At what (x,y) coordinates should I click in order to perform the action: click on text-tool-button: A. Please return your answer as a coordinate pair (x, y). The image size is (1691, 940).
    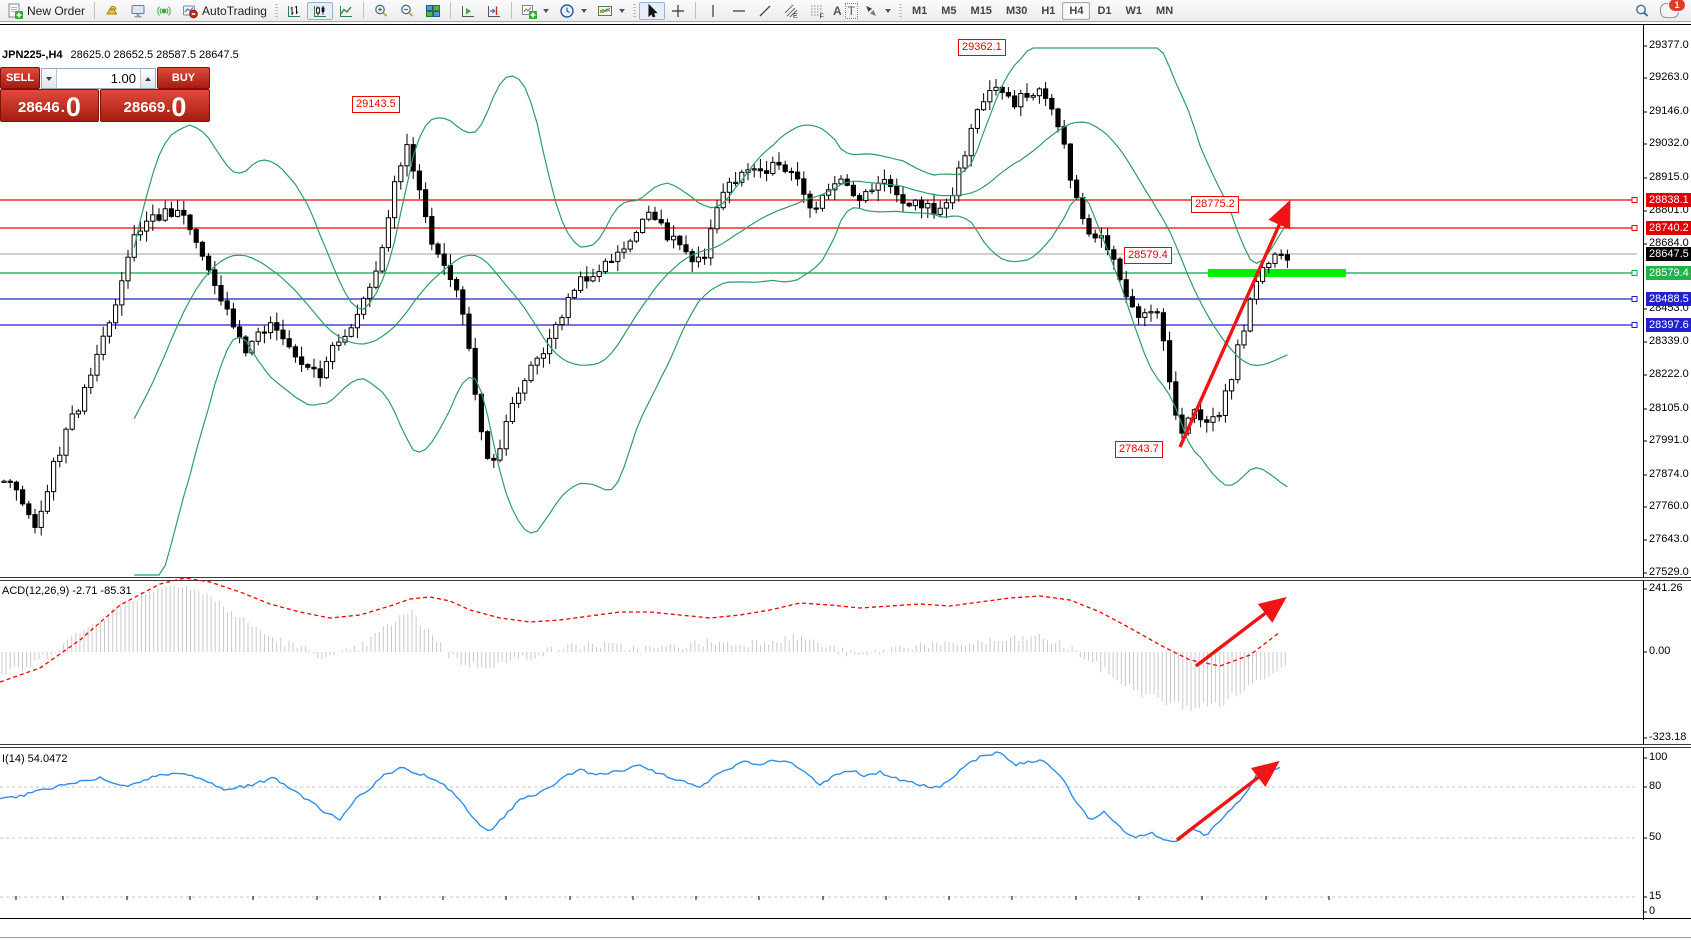
    Looking at the image, I should click on (837, 10).